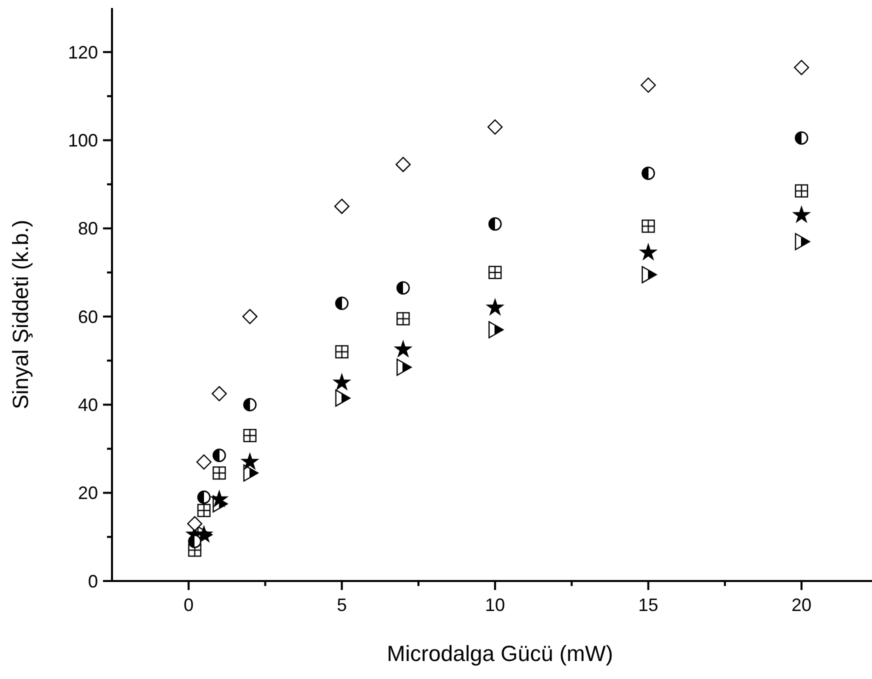 The width and height of the screenshot is (872, 679). I want to click on y-tick-label: 60, so click(88, 316).